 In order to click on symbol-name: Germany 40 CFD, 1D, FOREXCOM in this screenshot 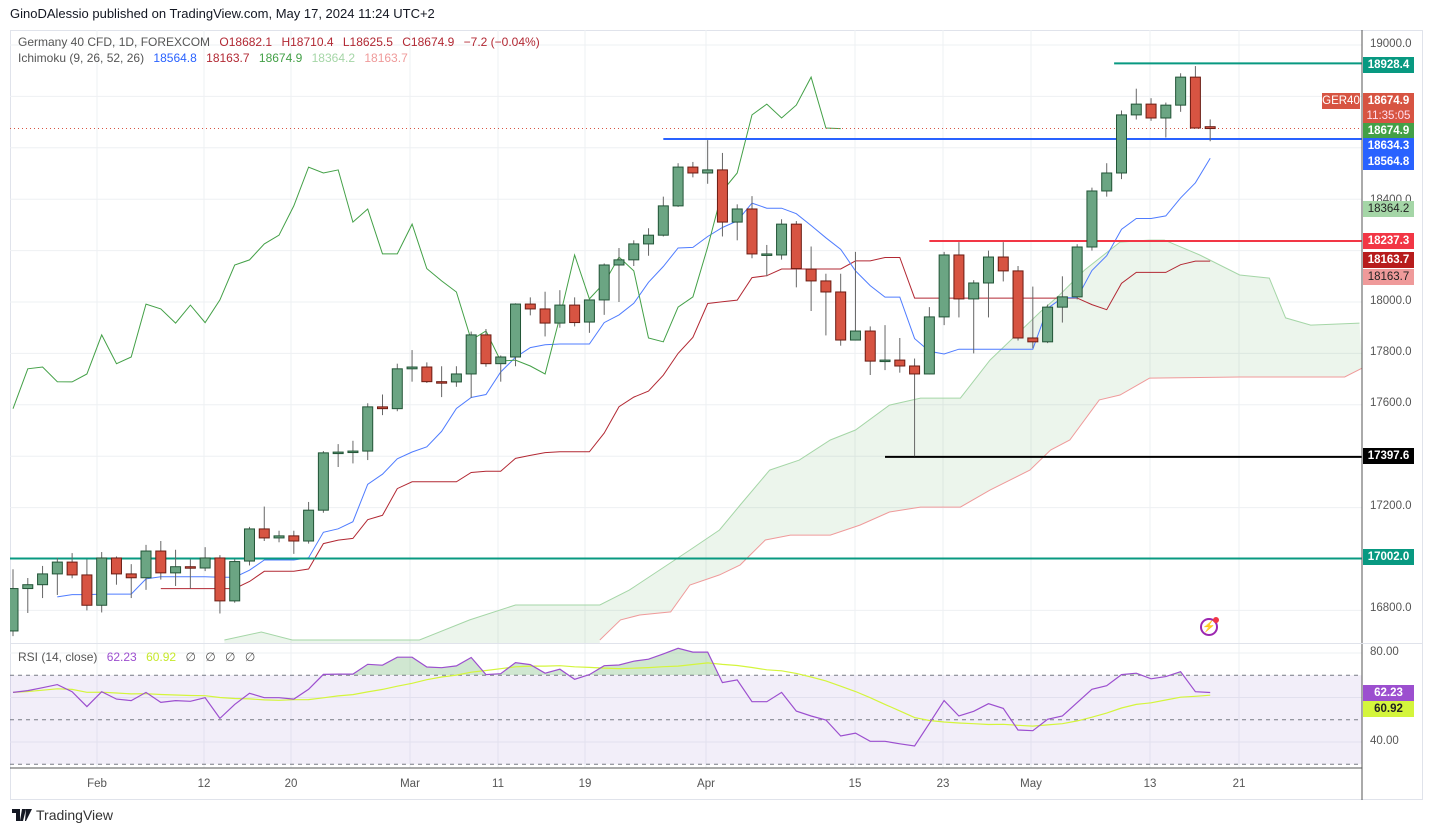, I will do `click(114, 42)`.